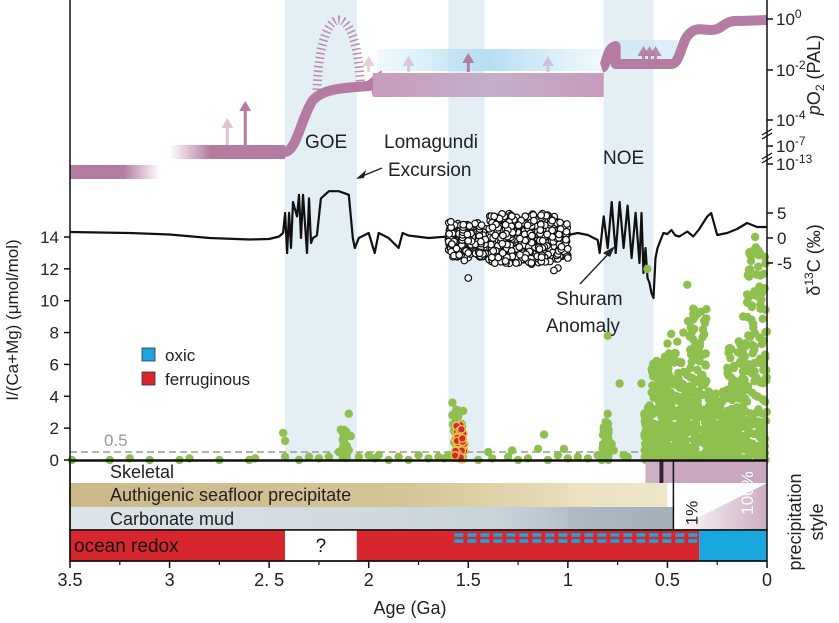 Image resolution: width=839 pixels, height=623 pixels. I want to click on po2-y-tick-label: 10⁻¹³, so click(794, 163).